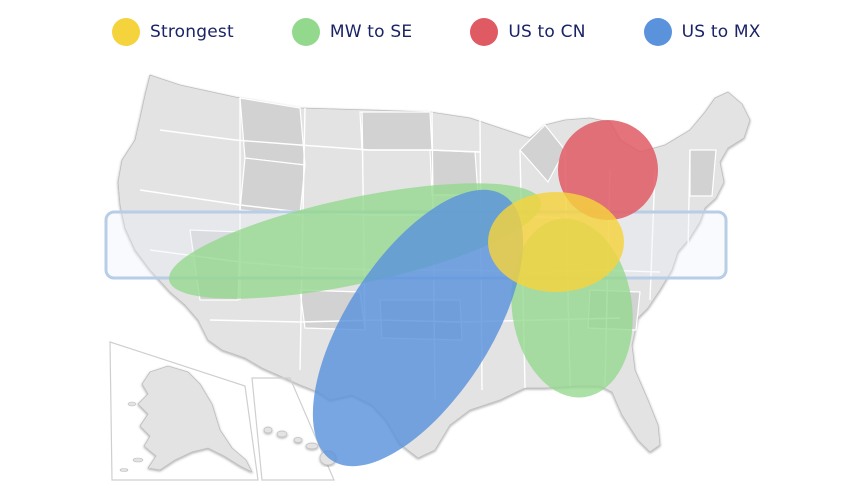  I want to click on legend-swatch-strongest, so click(126, 32).